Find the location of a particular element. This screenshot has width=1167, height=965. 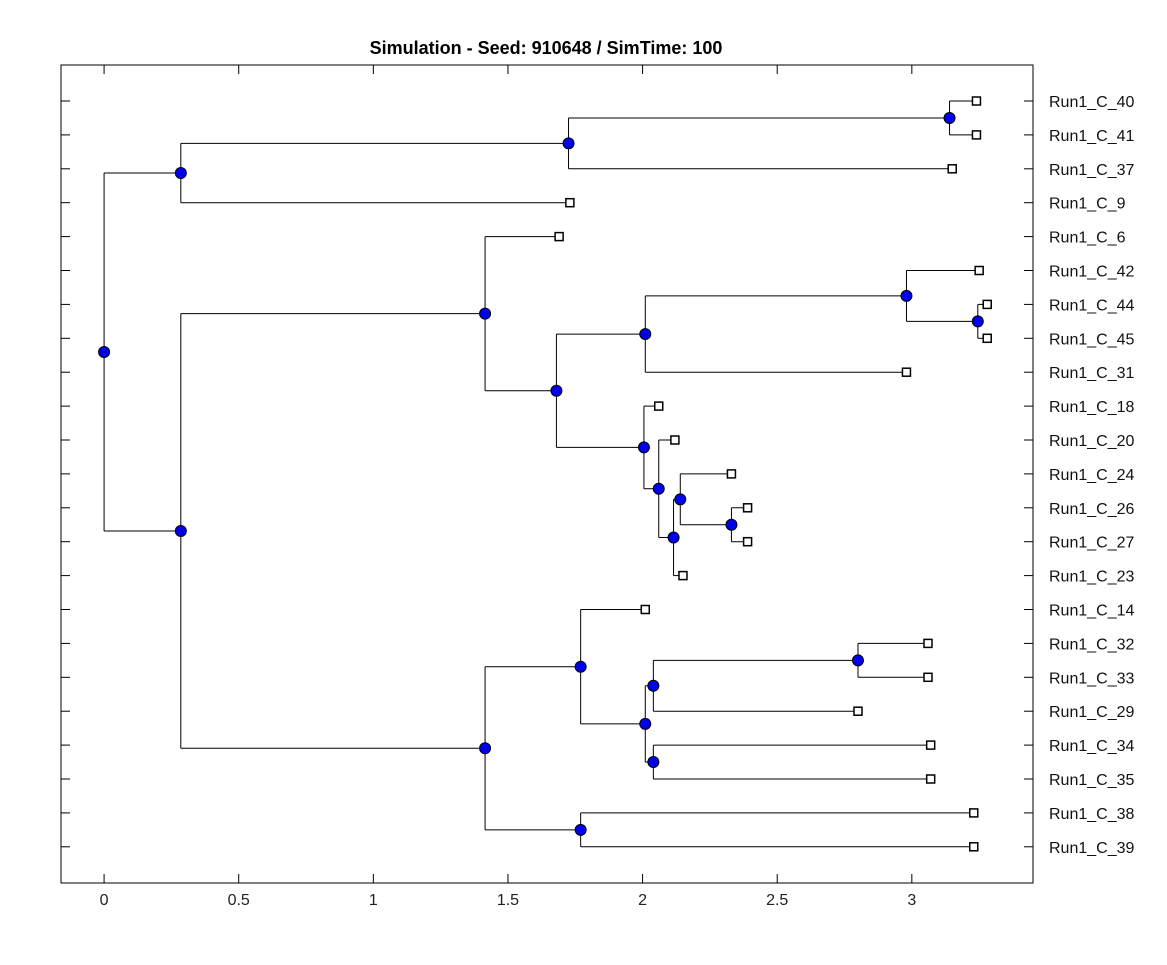

x-tick-label: 0.5 is located at coordinates (239, 900).